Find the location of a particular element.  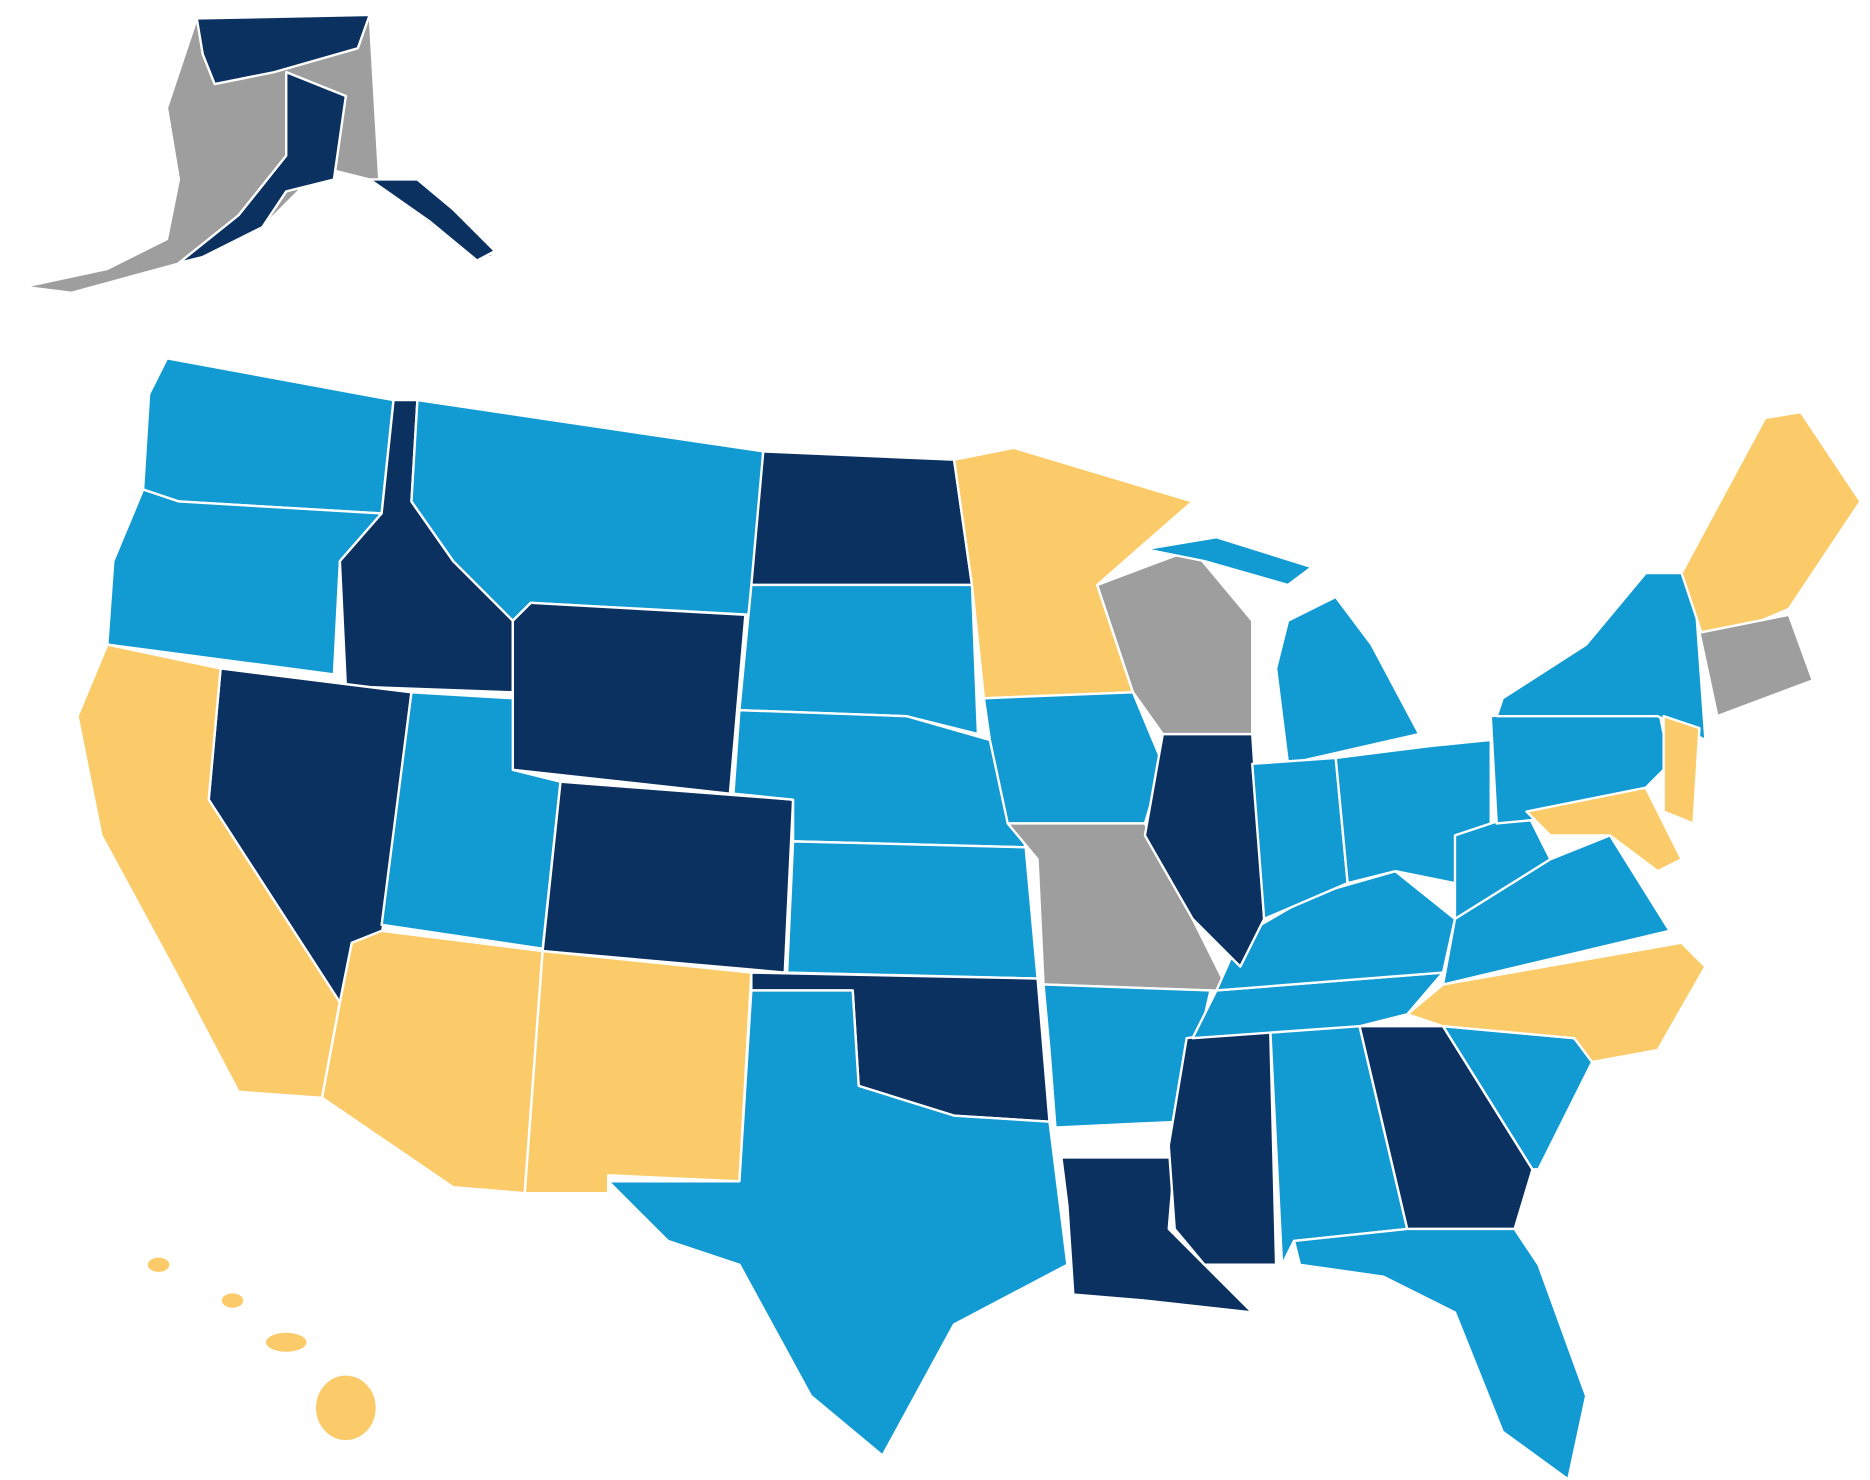

iowa is located at coordinates (1073, 758).